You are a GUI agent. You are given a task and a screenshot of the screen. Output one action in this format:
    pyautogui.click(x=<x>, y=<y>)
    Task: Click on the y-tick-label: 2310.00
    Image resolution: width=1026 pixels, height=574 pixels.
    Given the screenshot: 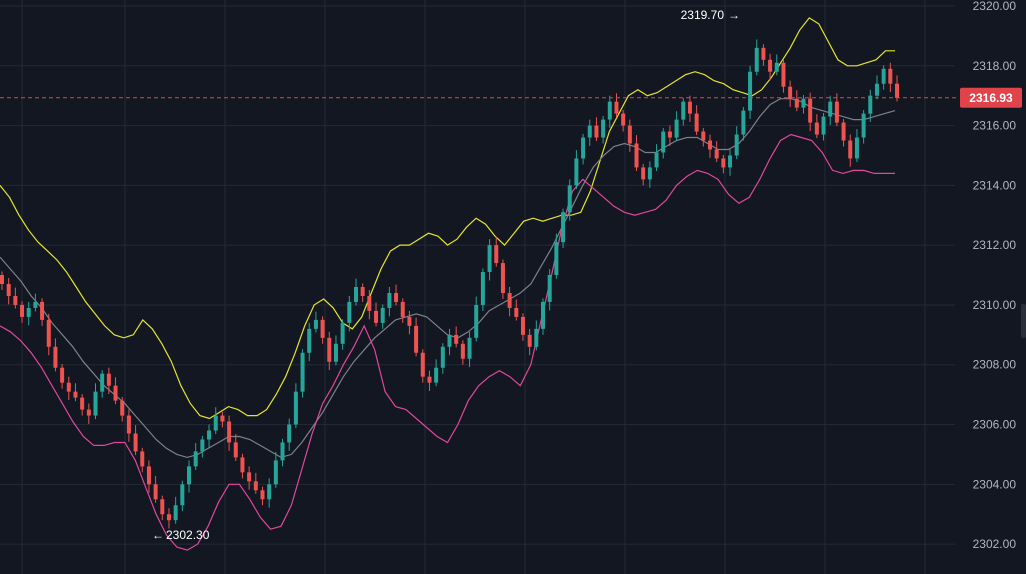 What is the action you would take?
    pyautogui.click(x=995, y=305)
    